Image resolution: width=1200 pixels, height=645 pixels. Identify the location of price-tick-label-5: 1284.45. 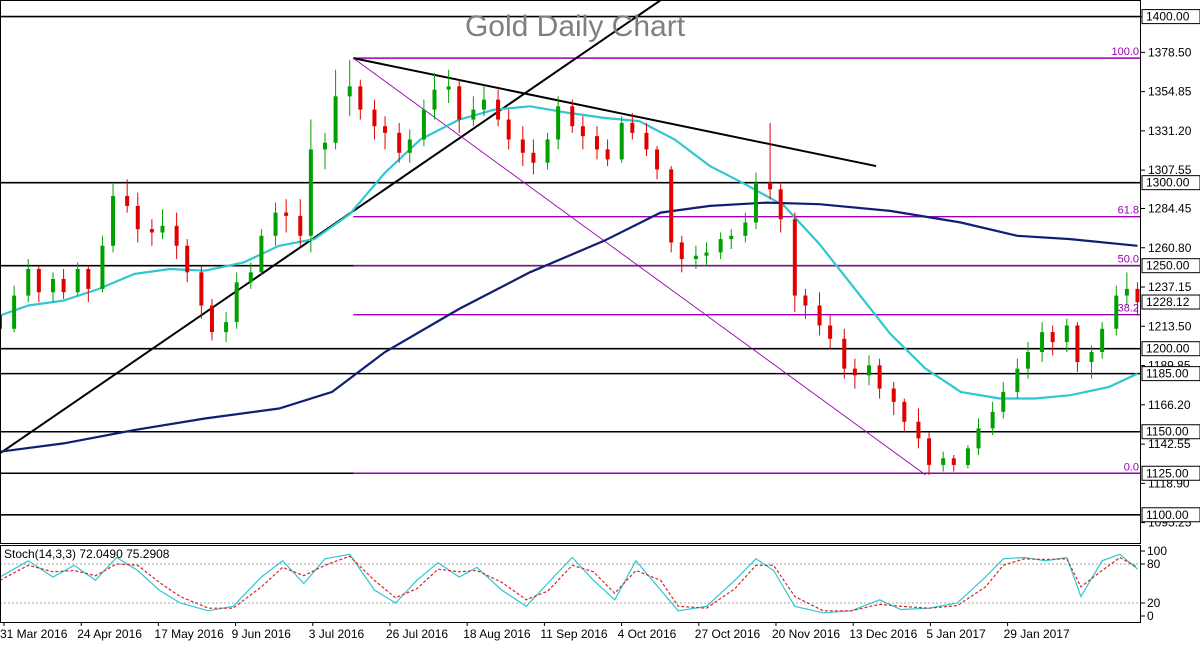
(1170, 208).